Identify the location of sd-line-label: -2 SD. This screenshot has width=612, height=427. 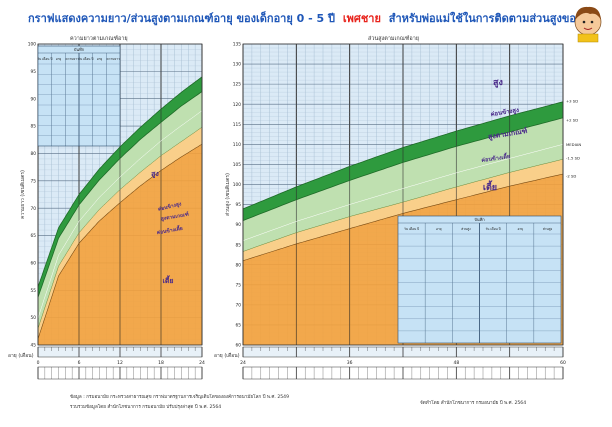
(571, 176).